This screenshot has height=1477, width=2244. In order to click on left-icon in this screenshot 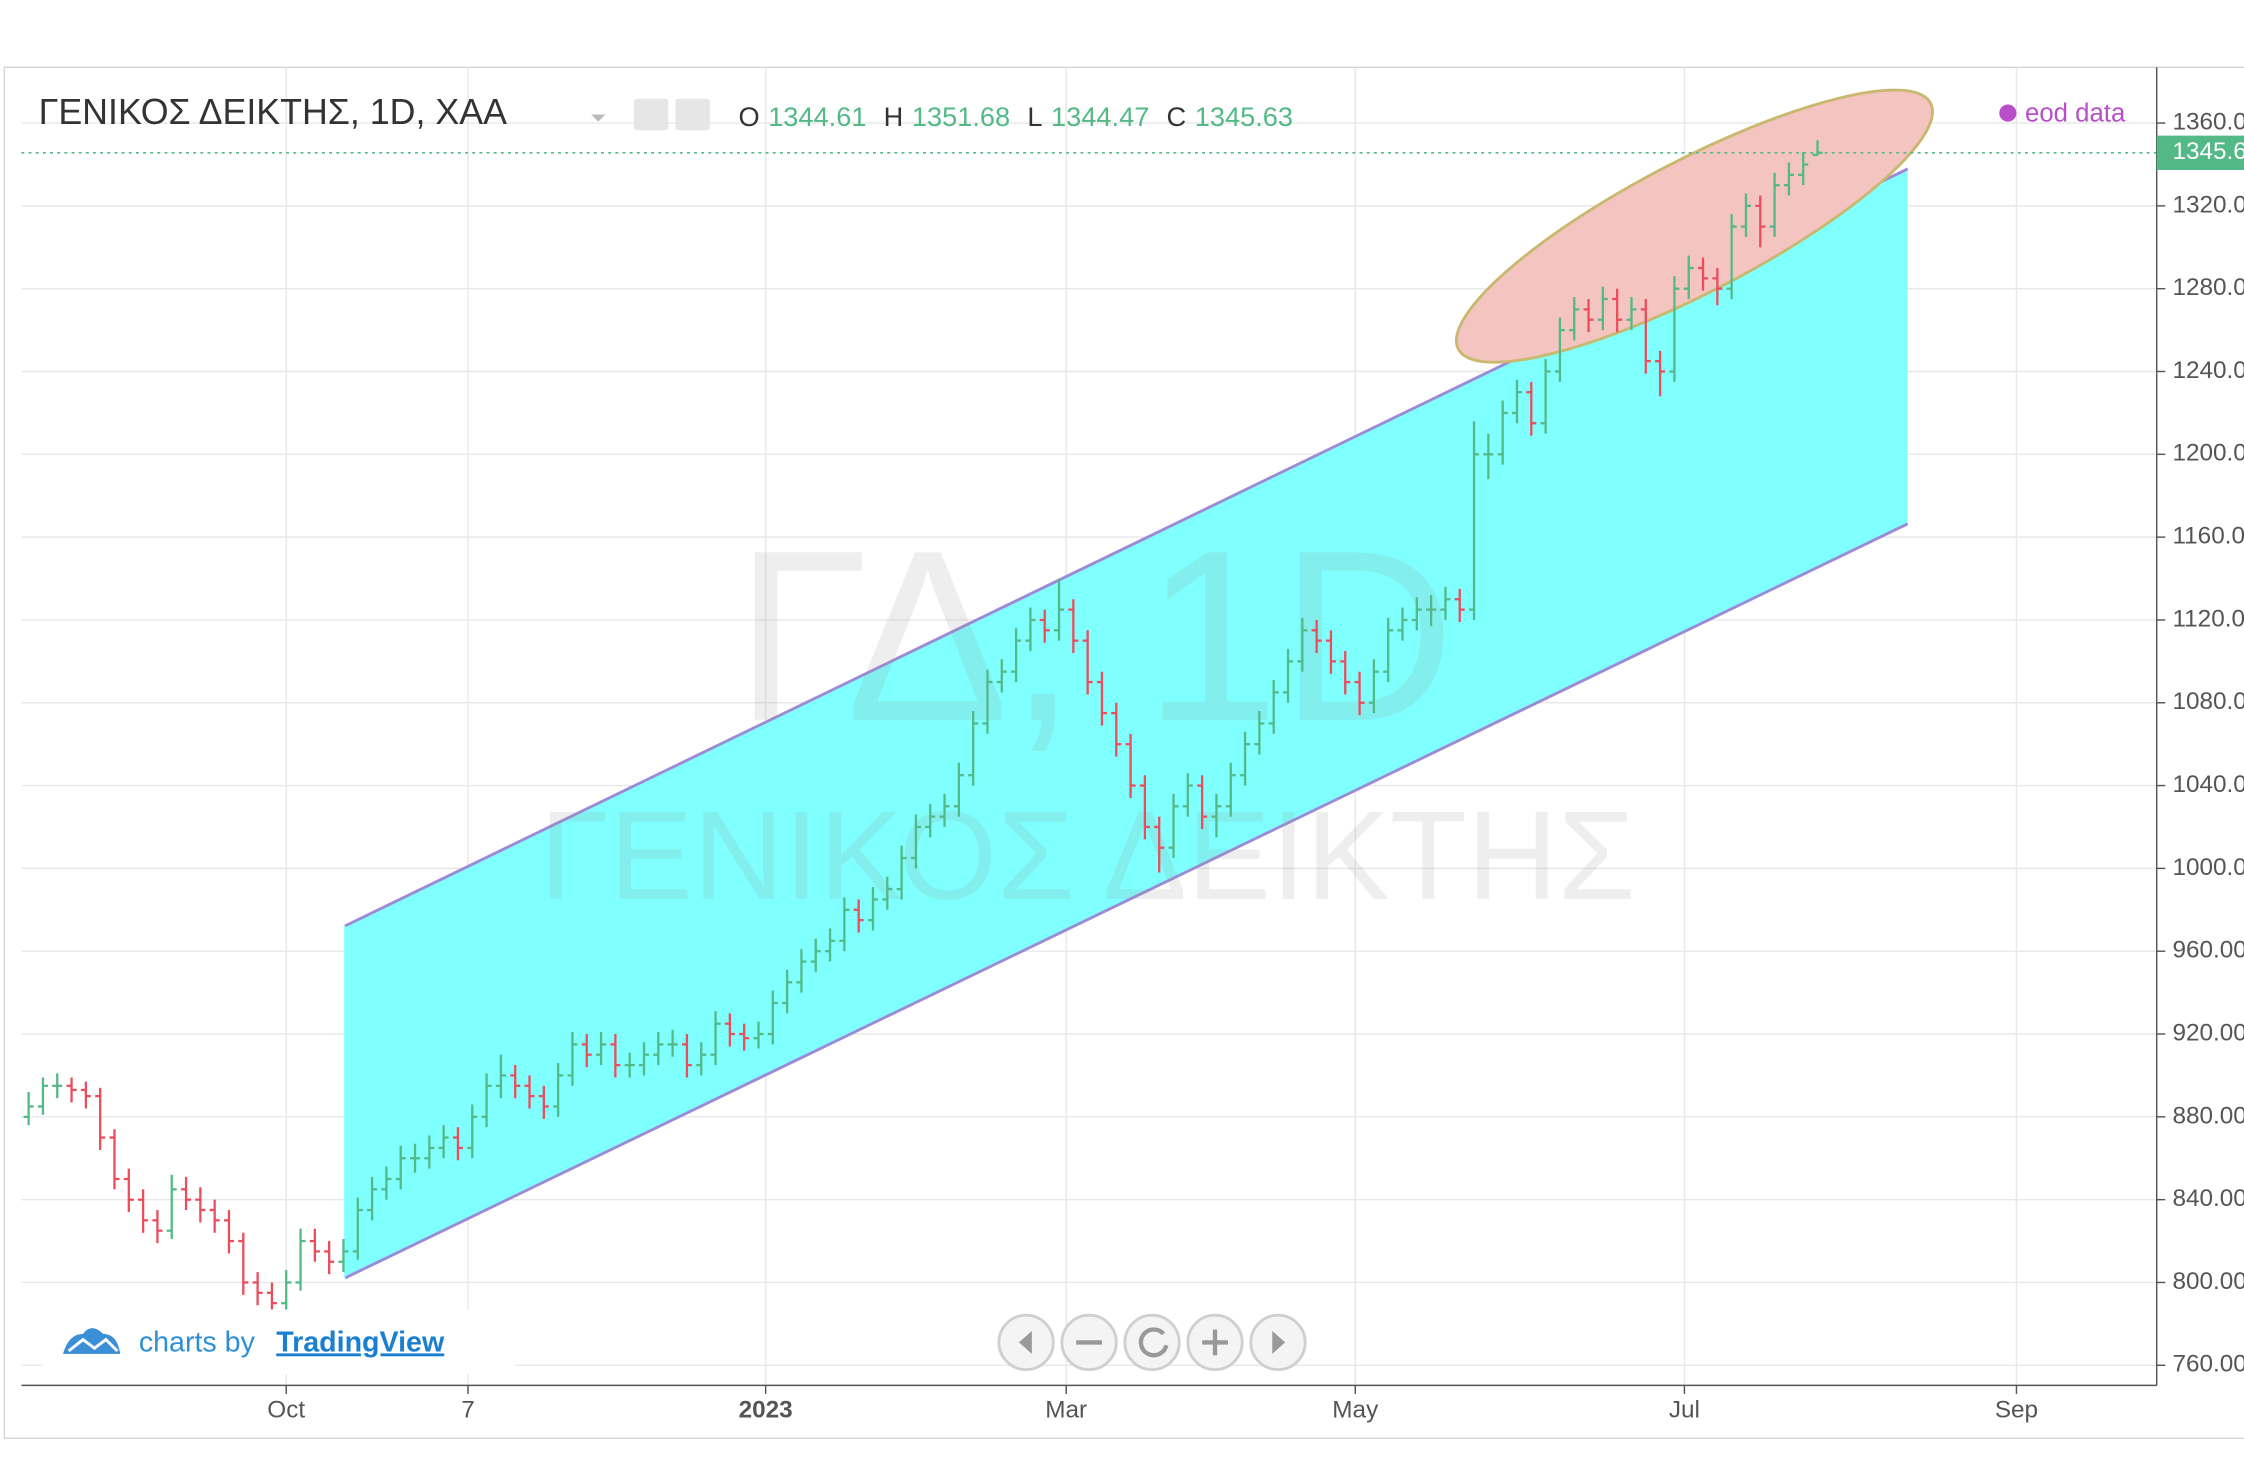, I will do `click(1025, 1342)`.